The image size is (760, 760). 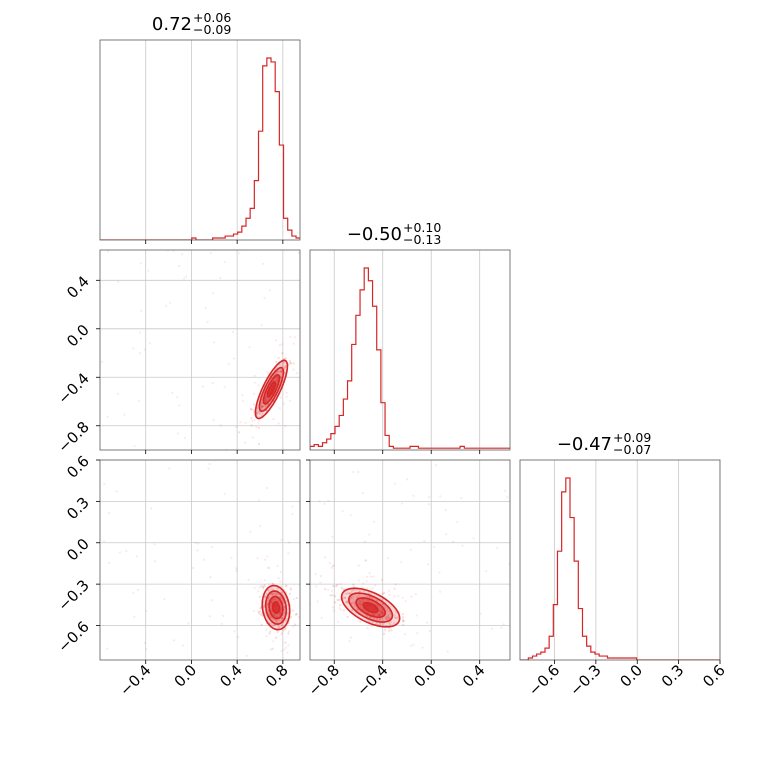 I want to click on title-lower-error: −0.13, so click(x=422, y=239).